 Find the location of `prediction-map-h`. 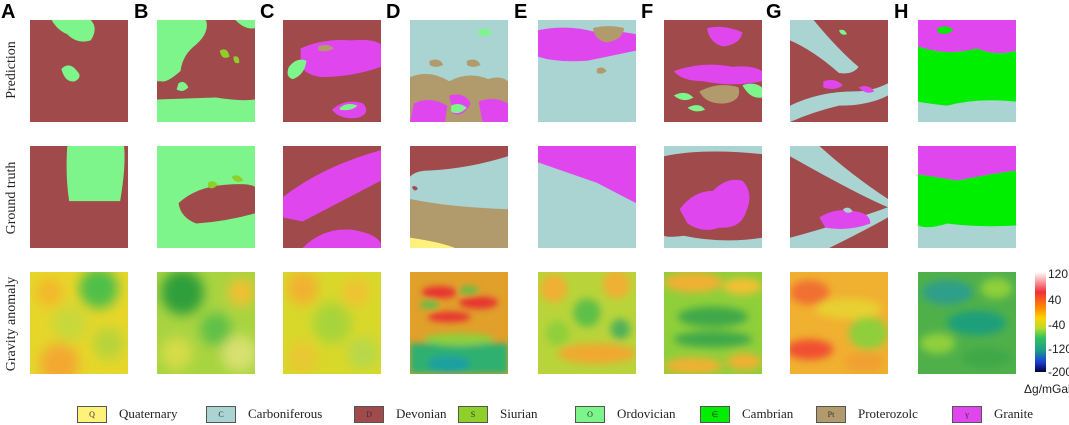

prediction-map-h is located at coordinates (967, 71).